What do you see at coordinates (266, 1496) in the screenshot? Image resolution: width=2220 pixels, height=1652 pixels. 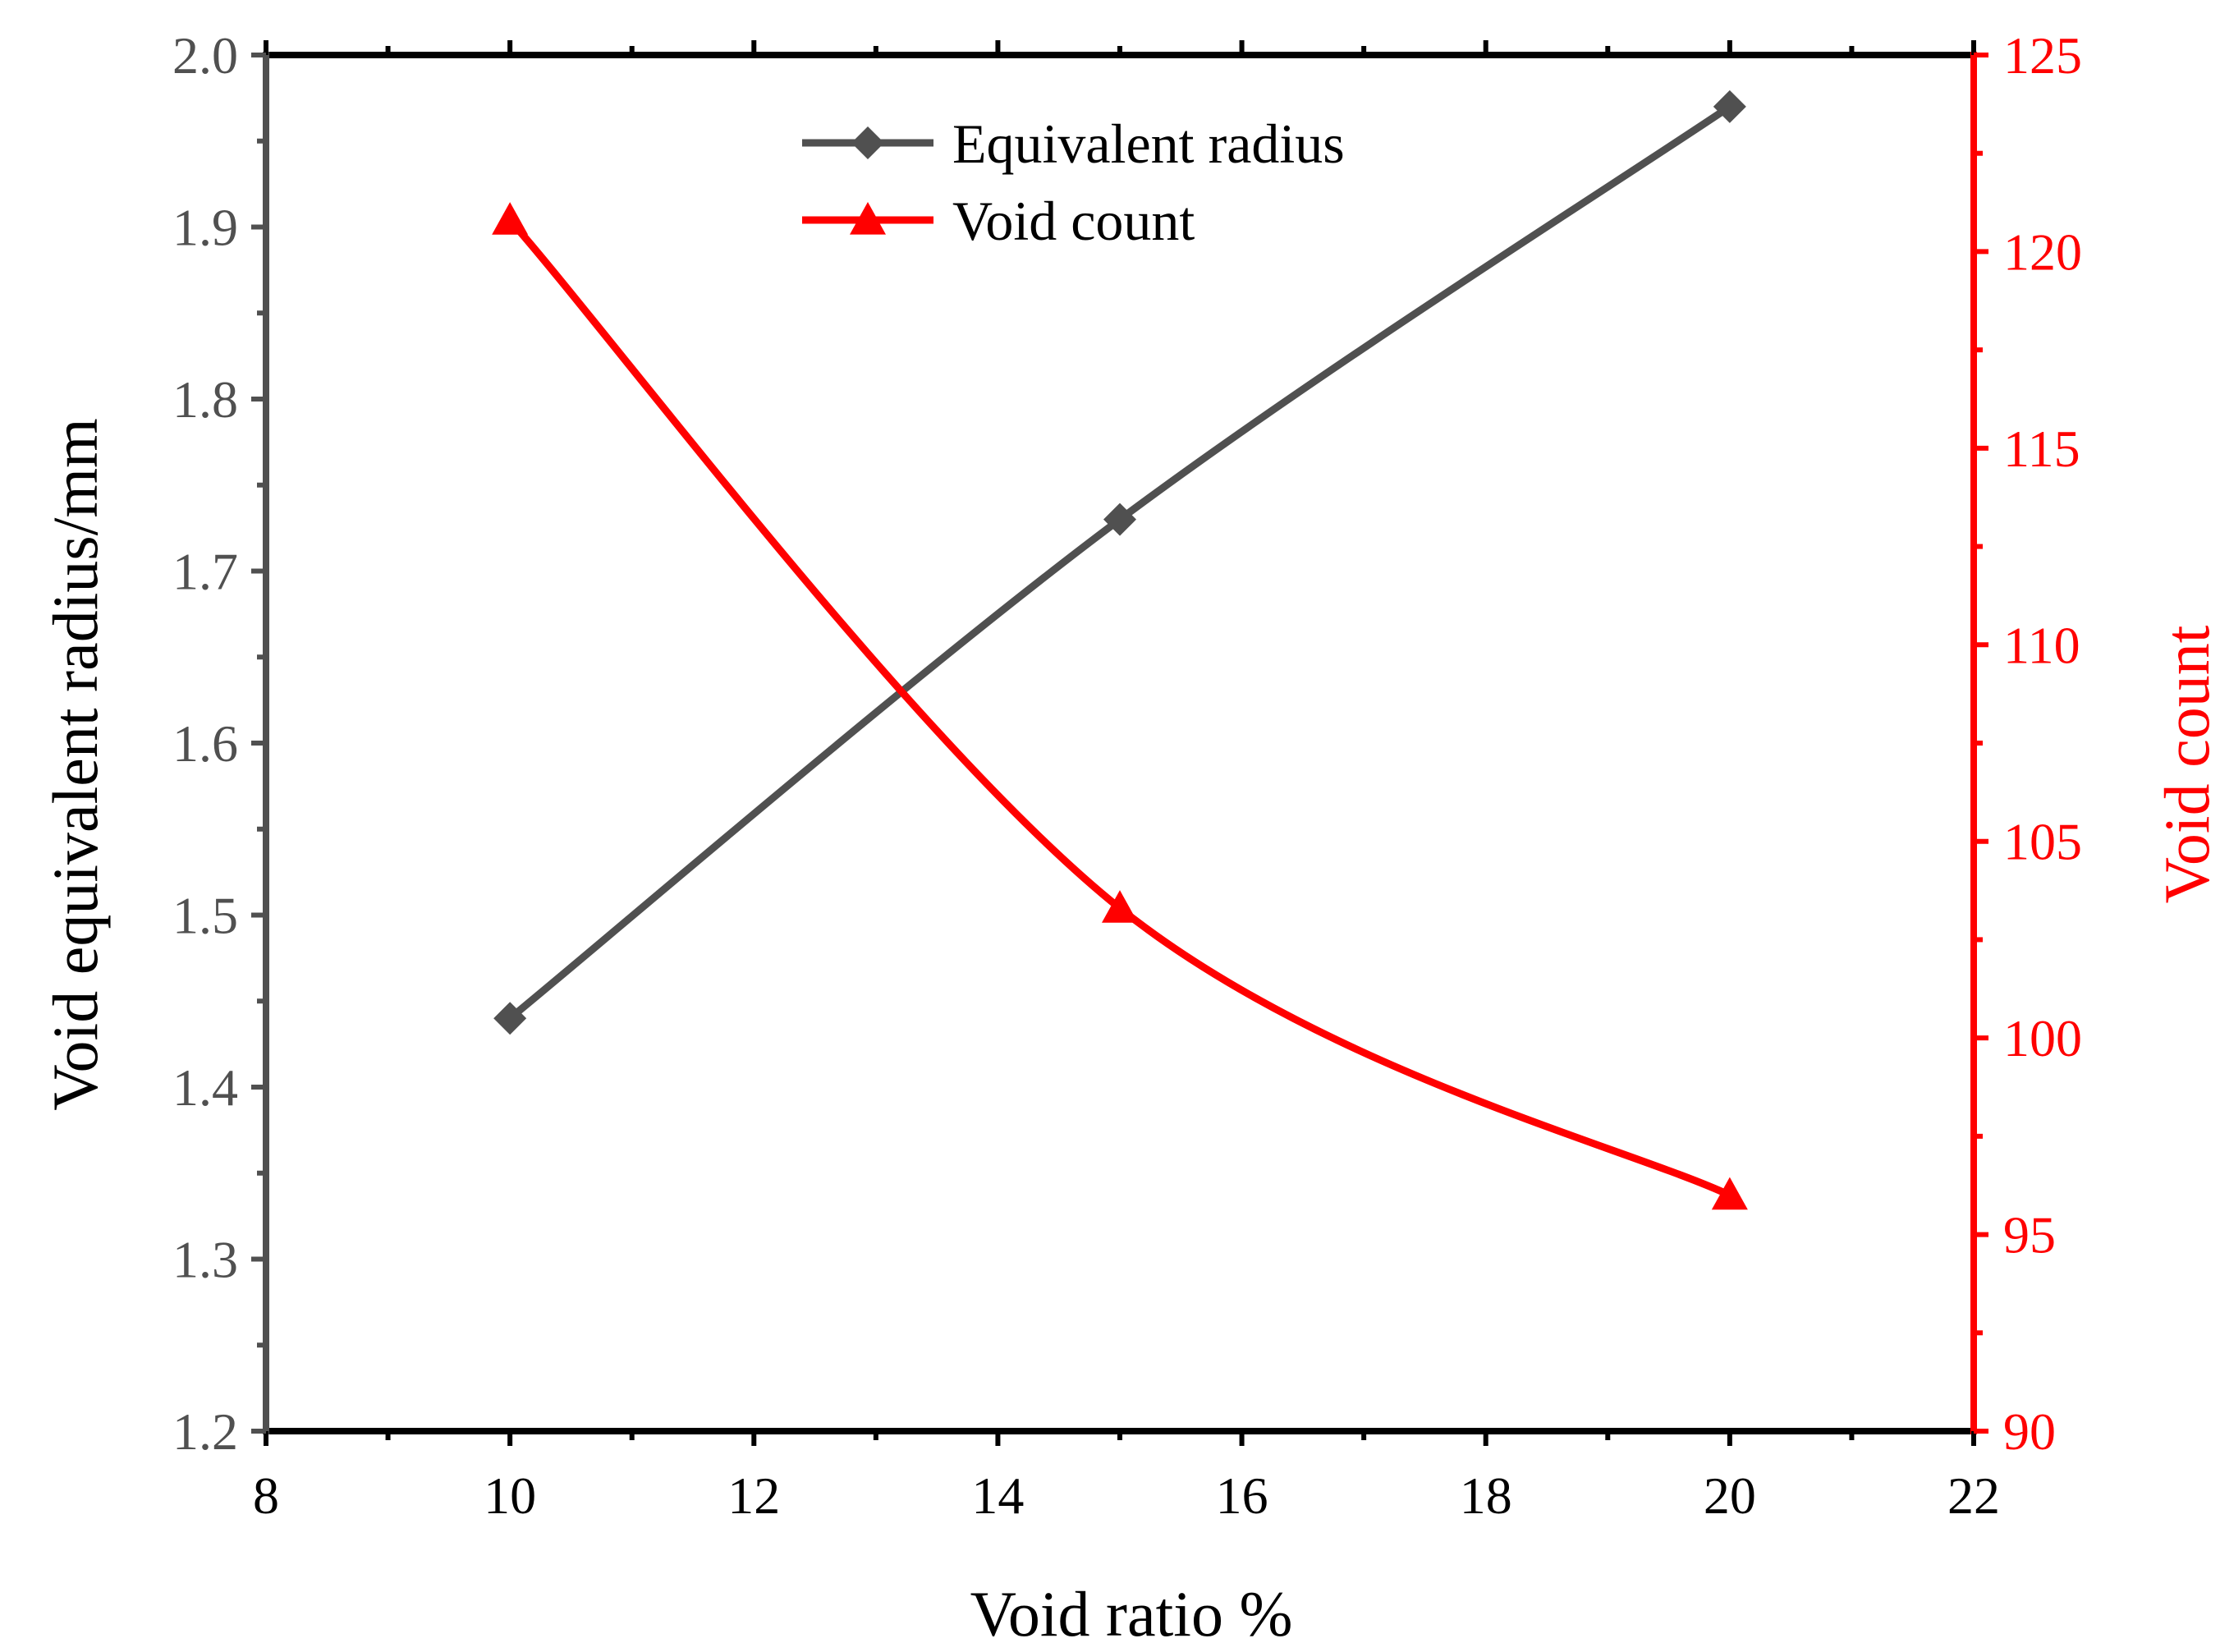 I see `x-tick-label: 8` at bounding box center [266, 1496].